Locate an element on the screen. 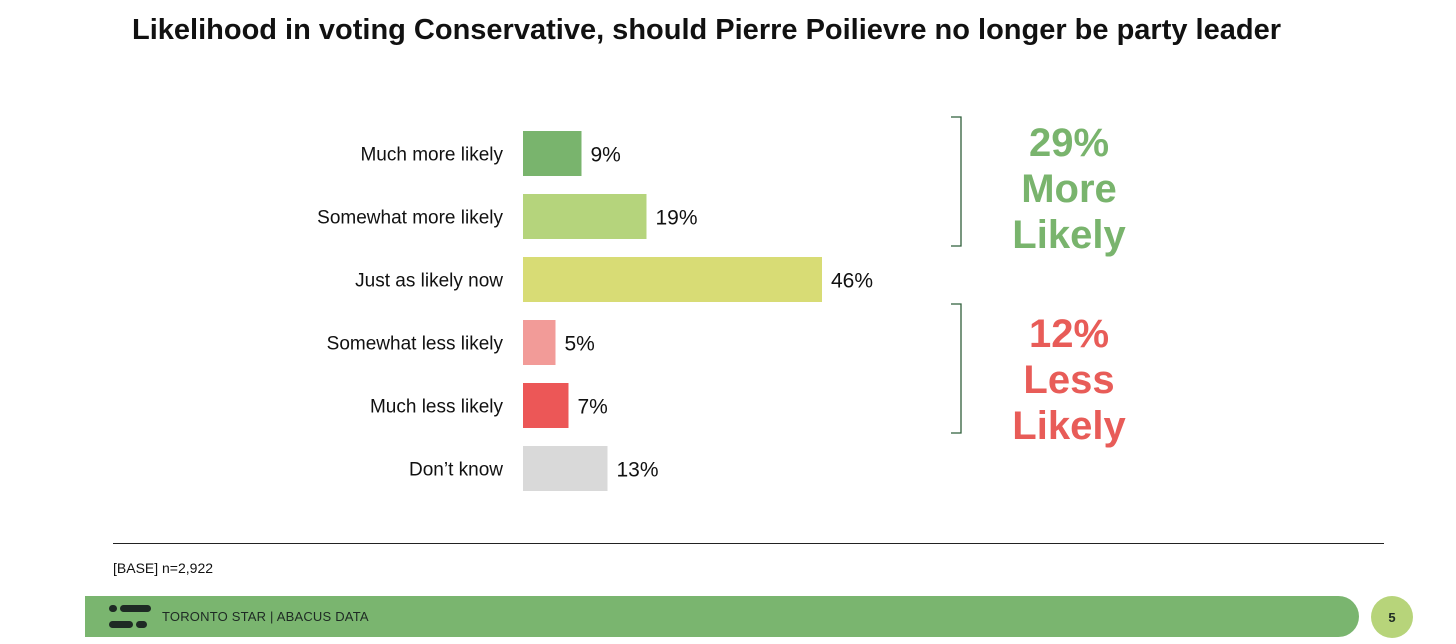 This screenshot has width=1456, height=644. category-label: Somewhat less likely is located at coordinates (415, 344).